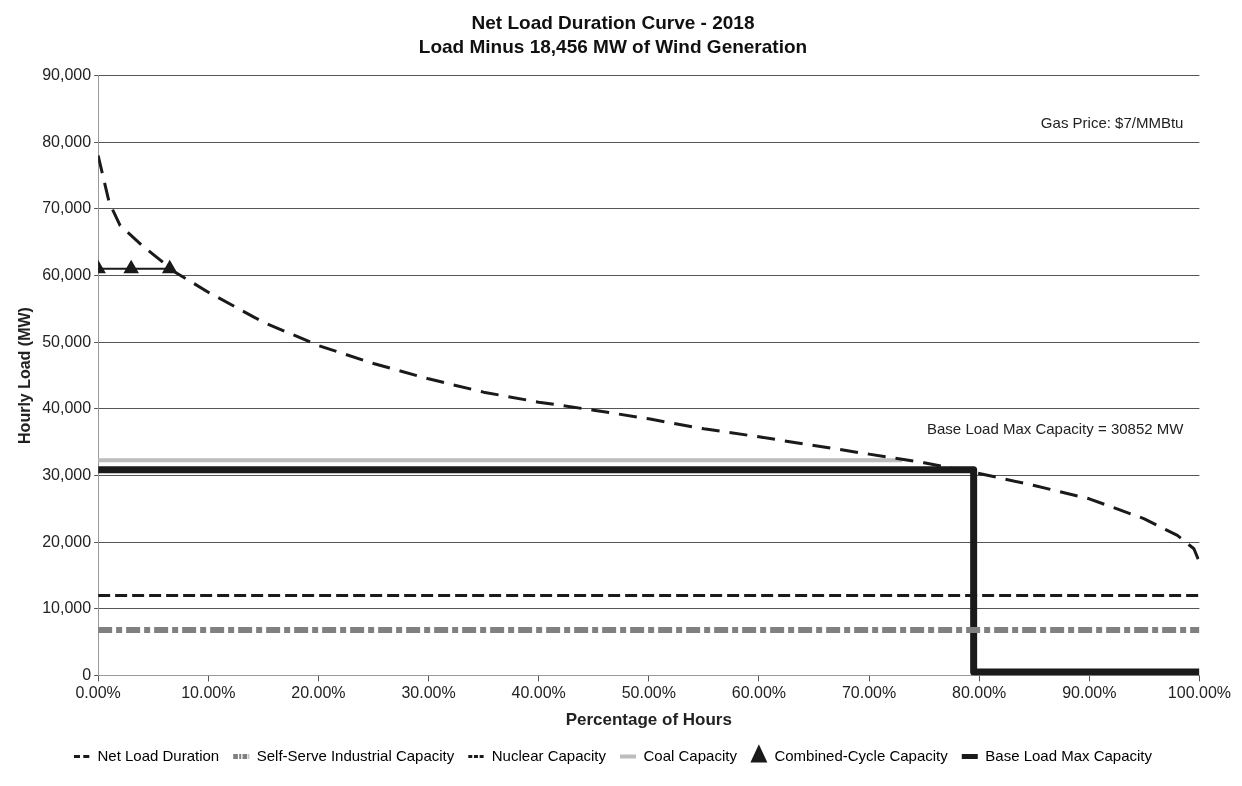  Describe the element at coordinates (208, 693) in the screenshot. I see `x-tick-label: 10.00%` at that location.